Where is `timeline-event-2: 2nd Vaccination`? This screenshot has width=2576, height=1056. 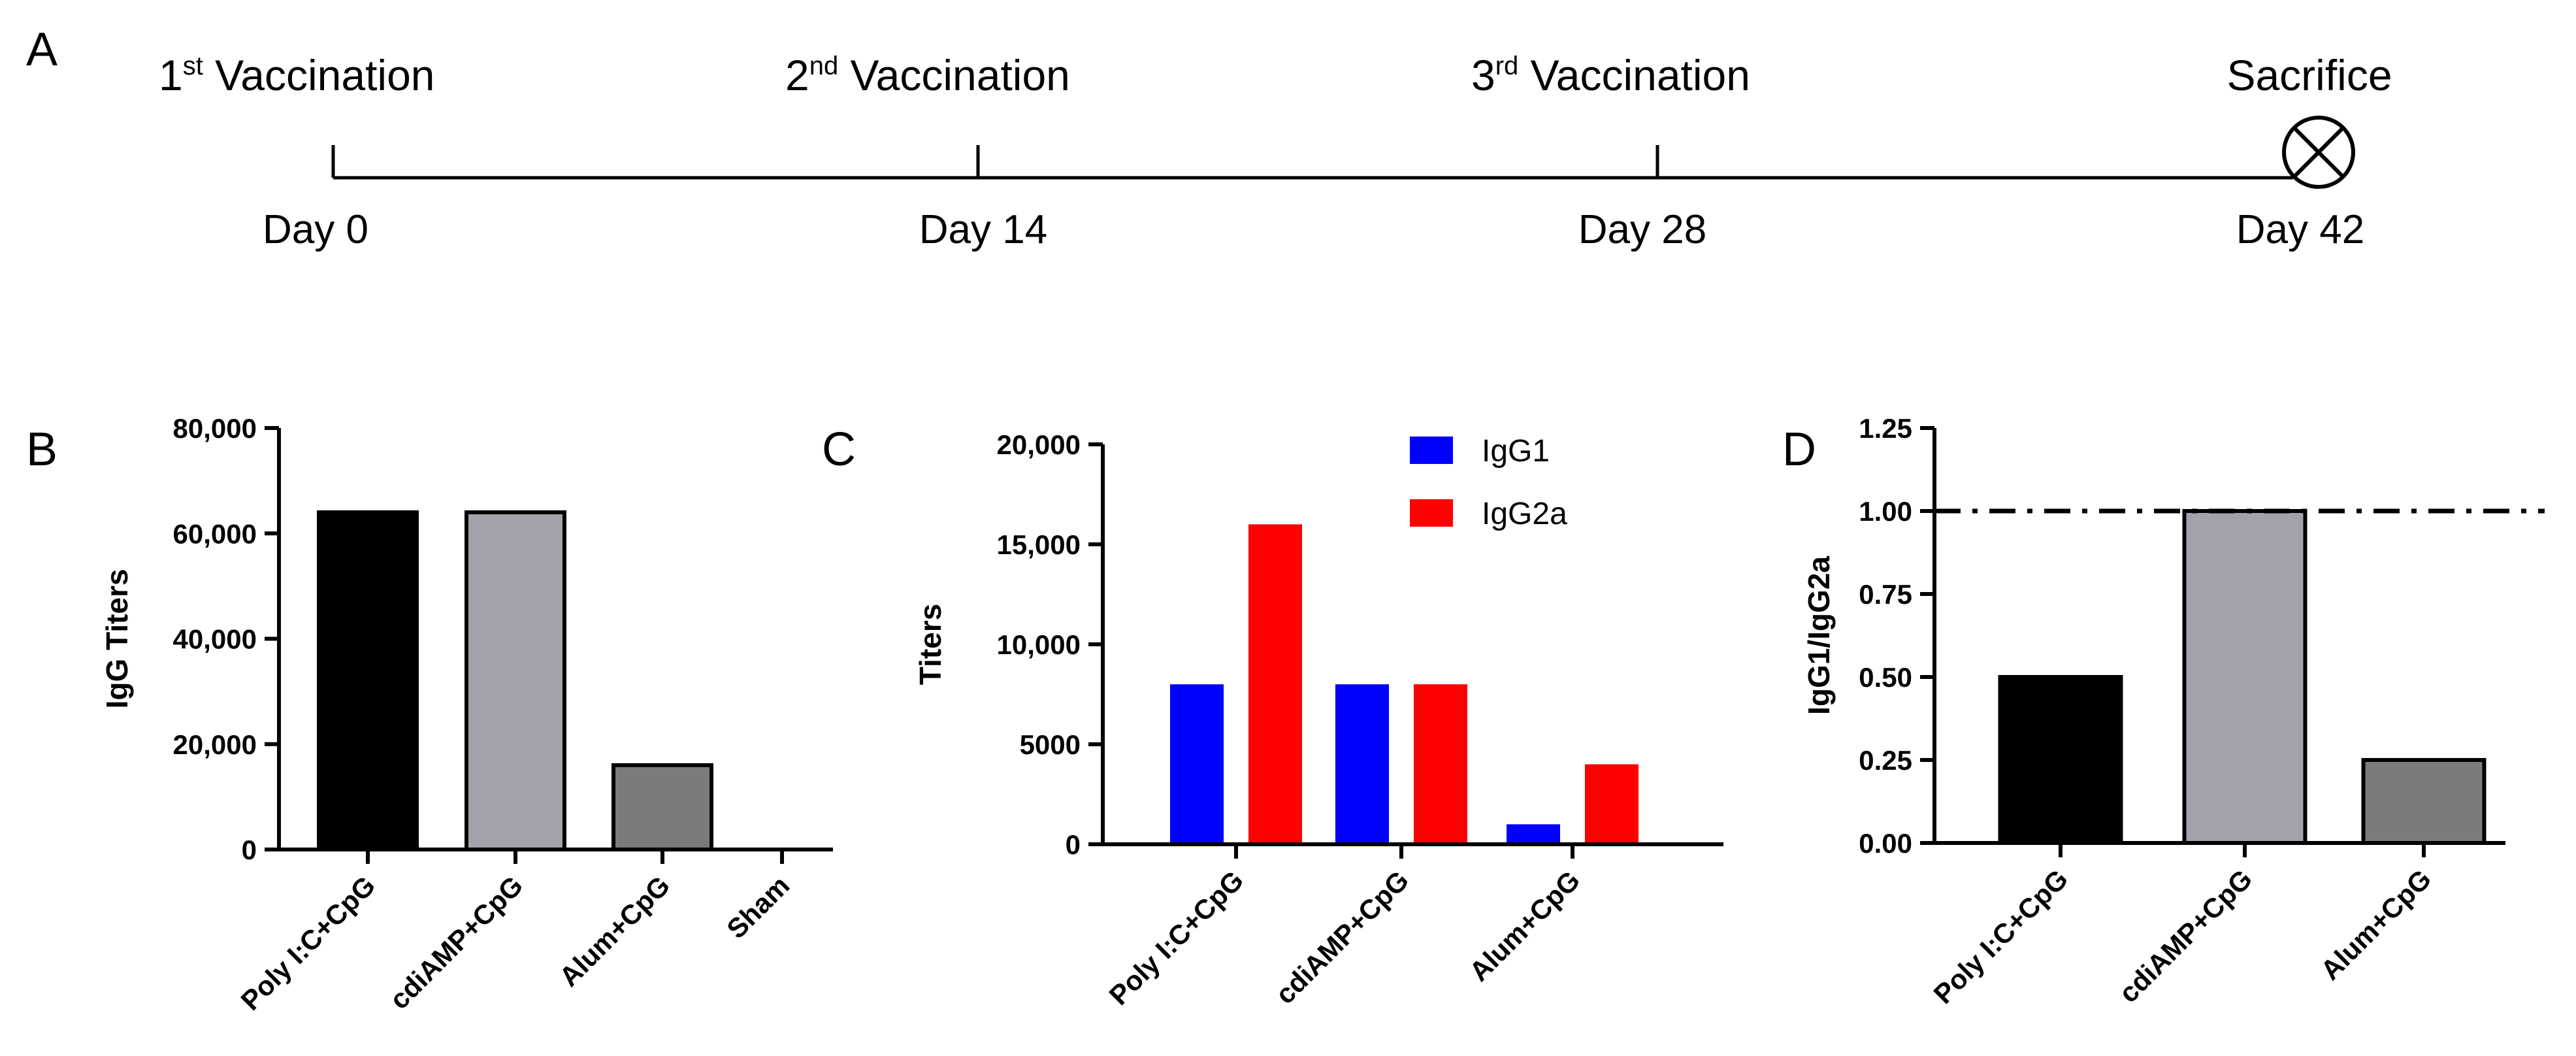 timeline-event-2: 2nd Vaccination is located at coordinates (927, 75).